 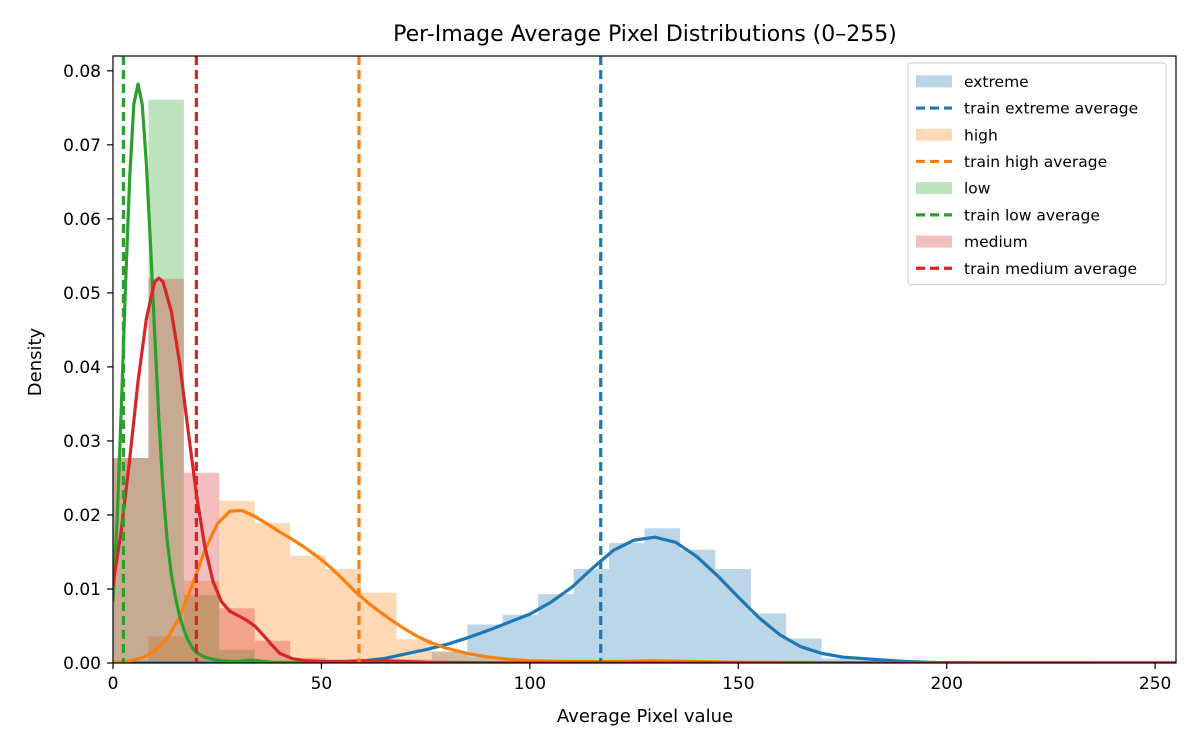 I want to click on legend-label: train low average, so click(x=1032, y=215).